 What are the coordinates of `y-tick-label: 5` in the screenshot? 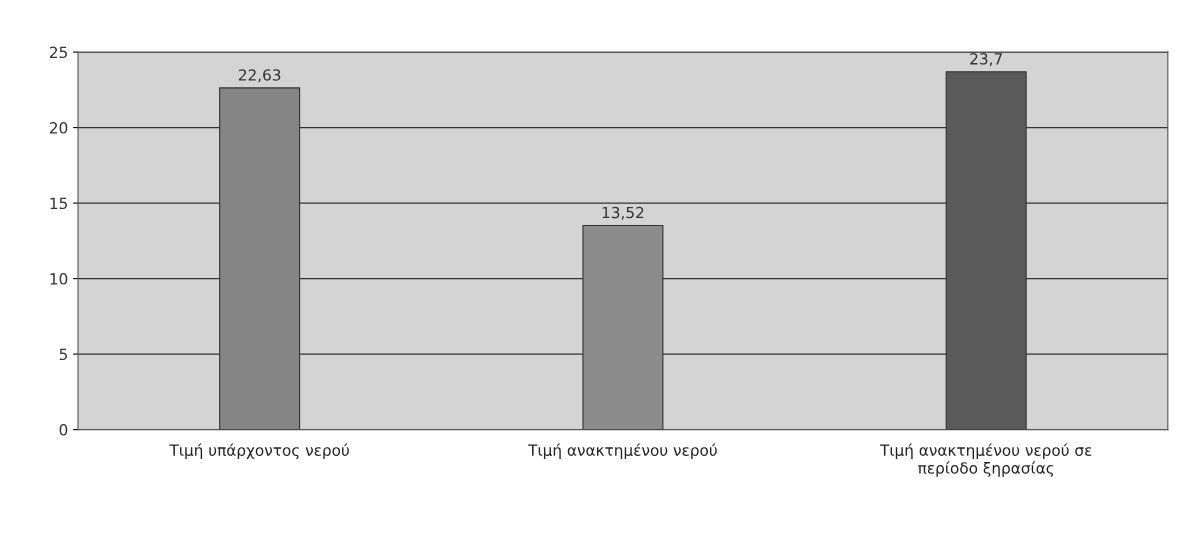 It's located at (63, 354).